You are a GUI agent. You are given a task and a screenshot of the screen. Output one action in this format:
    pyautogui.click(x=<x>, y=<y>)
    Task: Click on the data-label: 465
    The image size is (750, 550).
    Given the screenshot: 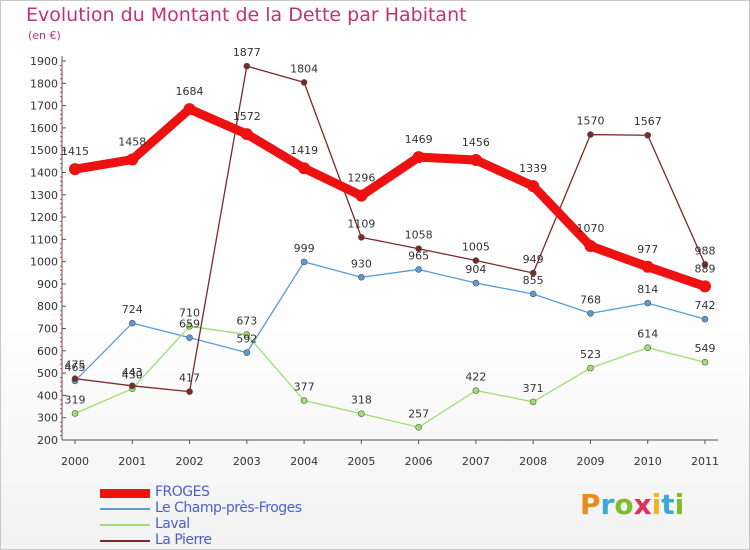 What is the action you would take?
    pyautogui.click(x=75, y=367)
    